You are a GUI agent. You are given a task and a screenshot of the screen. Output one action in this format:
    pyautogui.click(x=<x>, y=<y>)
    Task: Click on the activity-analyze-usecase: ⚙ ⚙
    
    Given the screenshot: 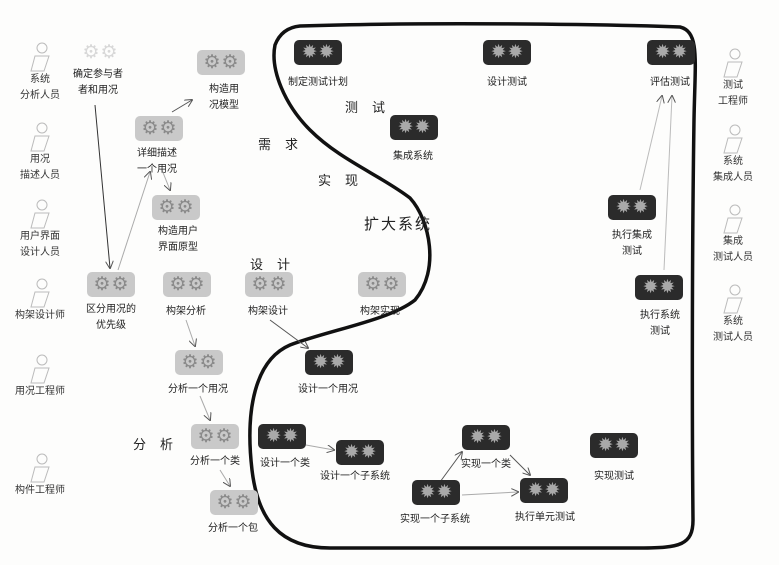 What is the action you would take?
    pyautogui.click(x=199, y=362)
    